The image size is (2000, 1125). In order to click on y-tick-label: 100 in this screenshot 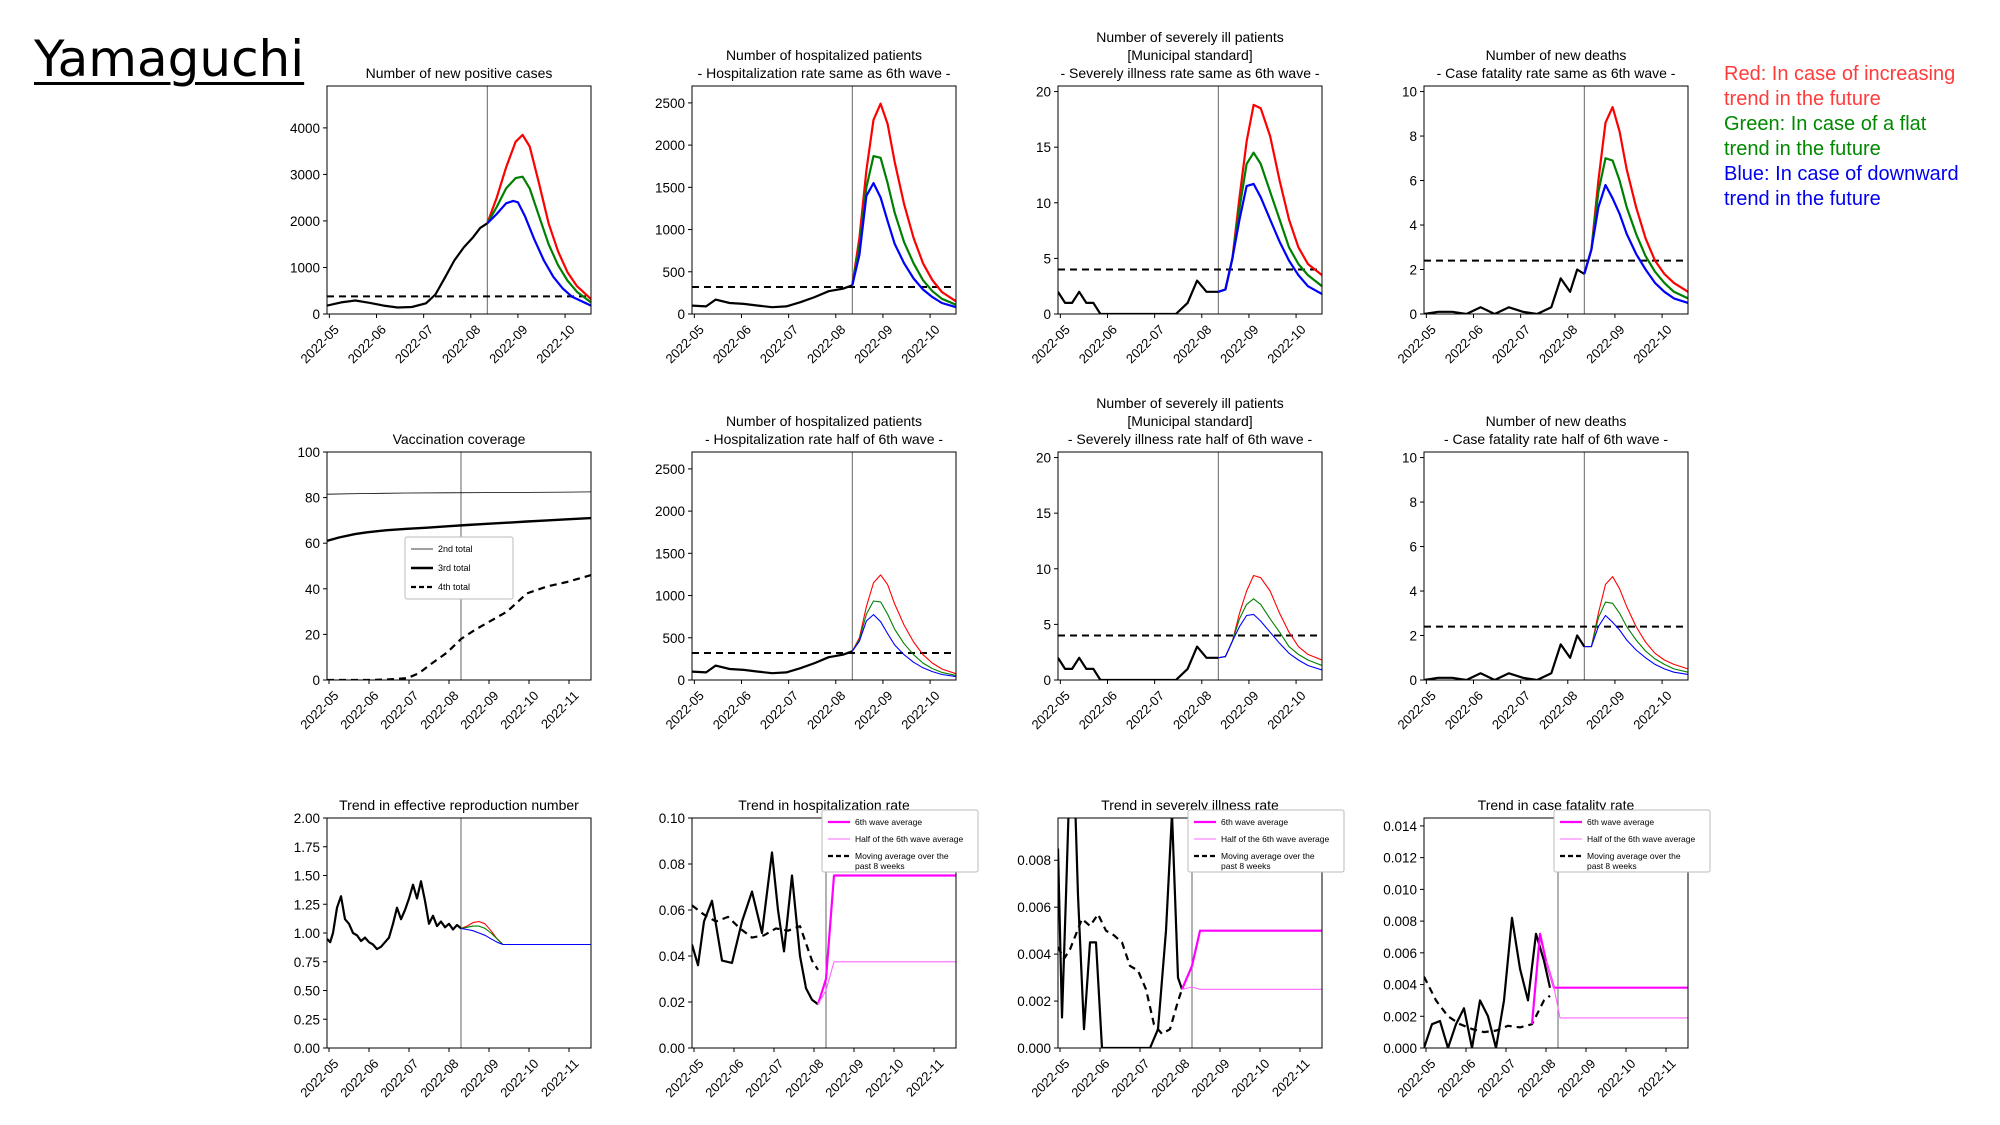, I will do `click(308, 452)`.